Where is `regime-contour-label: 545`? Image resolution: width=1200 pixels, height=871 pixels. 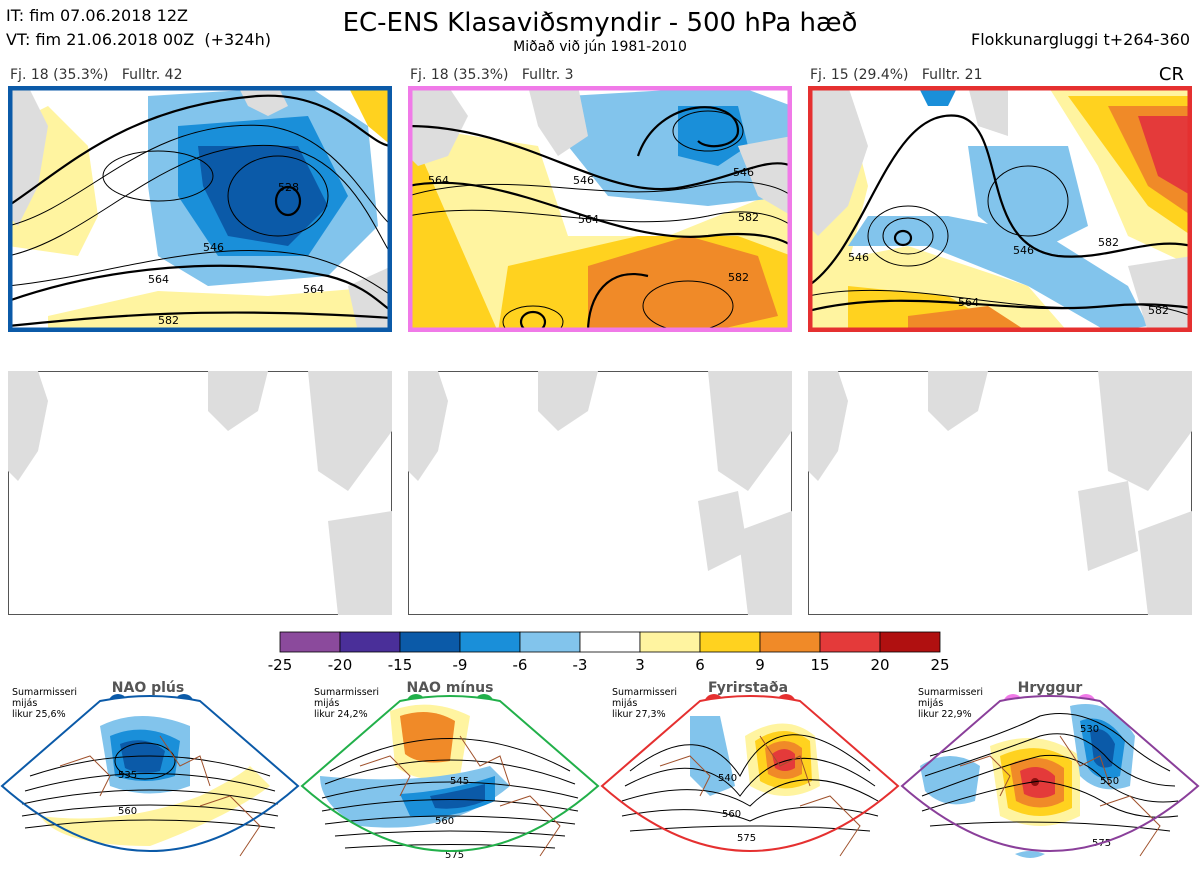 regime-contour-label: 545 is located at coordinates (459, 781).